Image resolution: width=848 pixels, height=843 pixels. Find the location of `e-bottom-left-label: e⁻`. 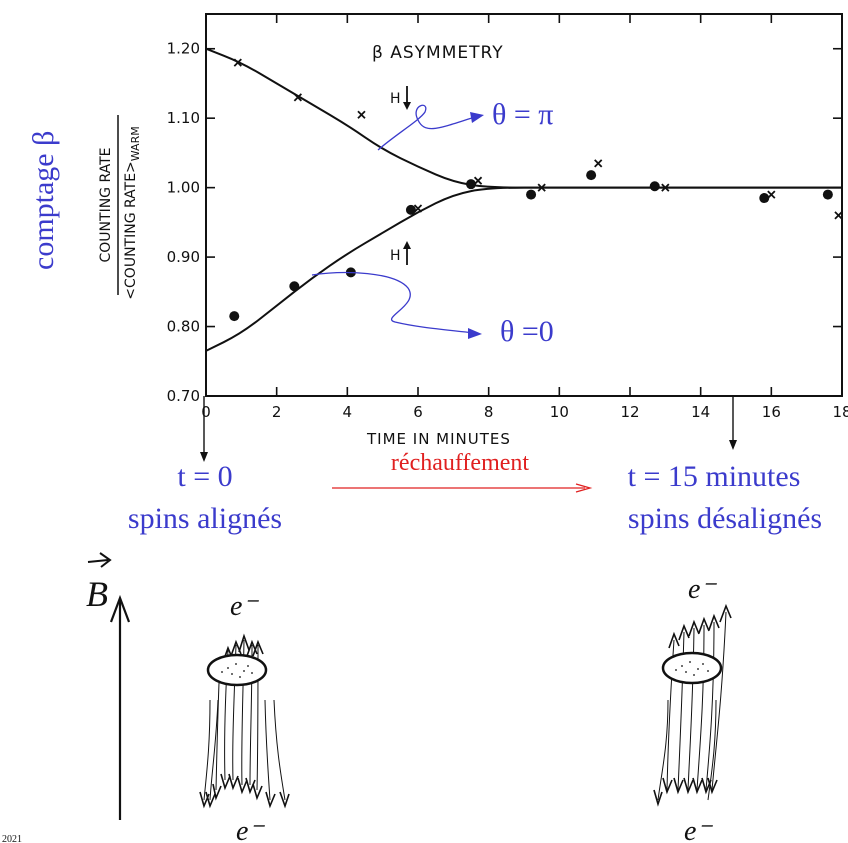

e-bottom-left-label: e⁻ is located at coordinates (250, 829).